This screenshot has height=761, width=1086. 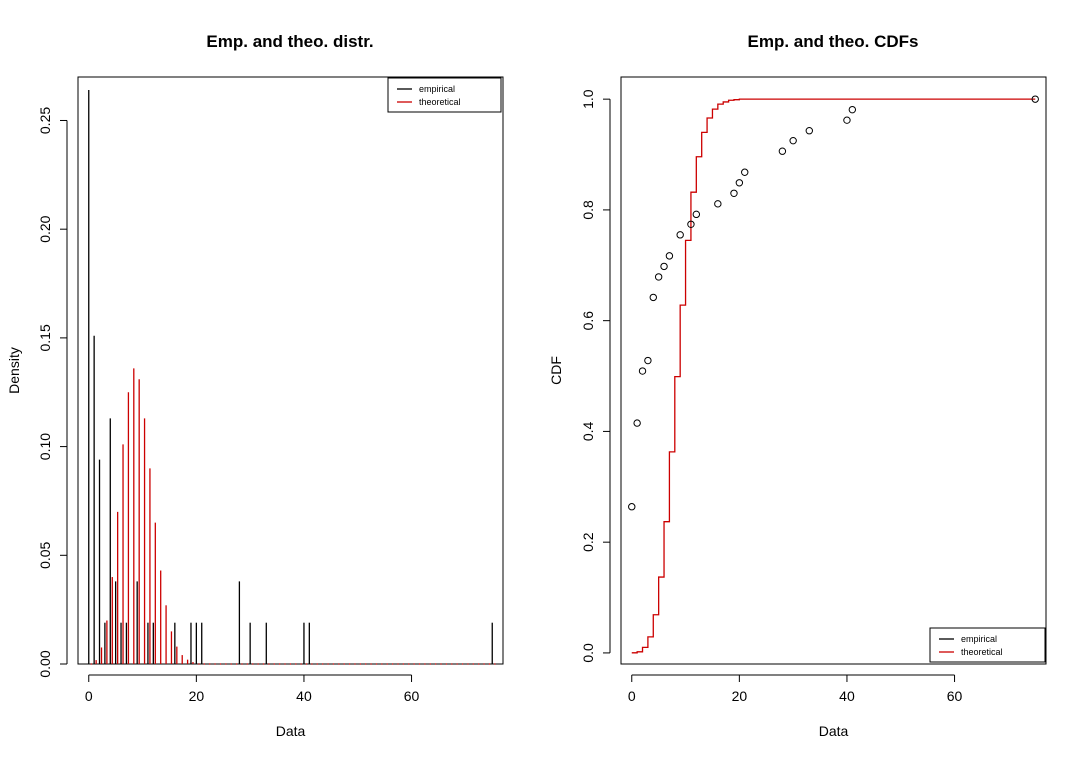 What do you see at coordinates (45, 337) in the screenshot?
I see `y-tick-label: 0.15` at bounding box center [45, 337].